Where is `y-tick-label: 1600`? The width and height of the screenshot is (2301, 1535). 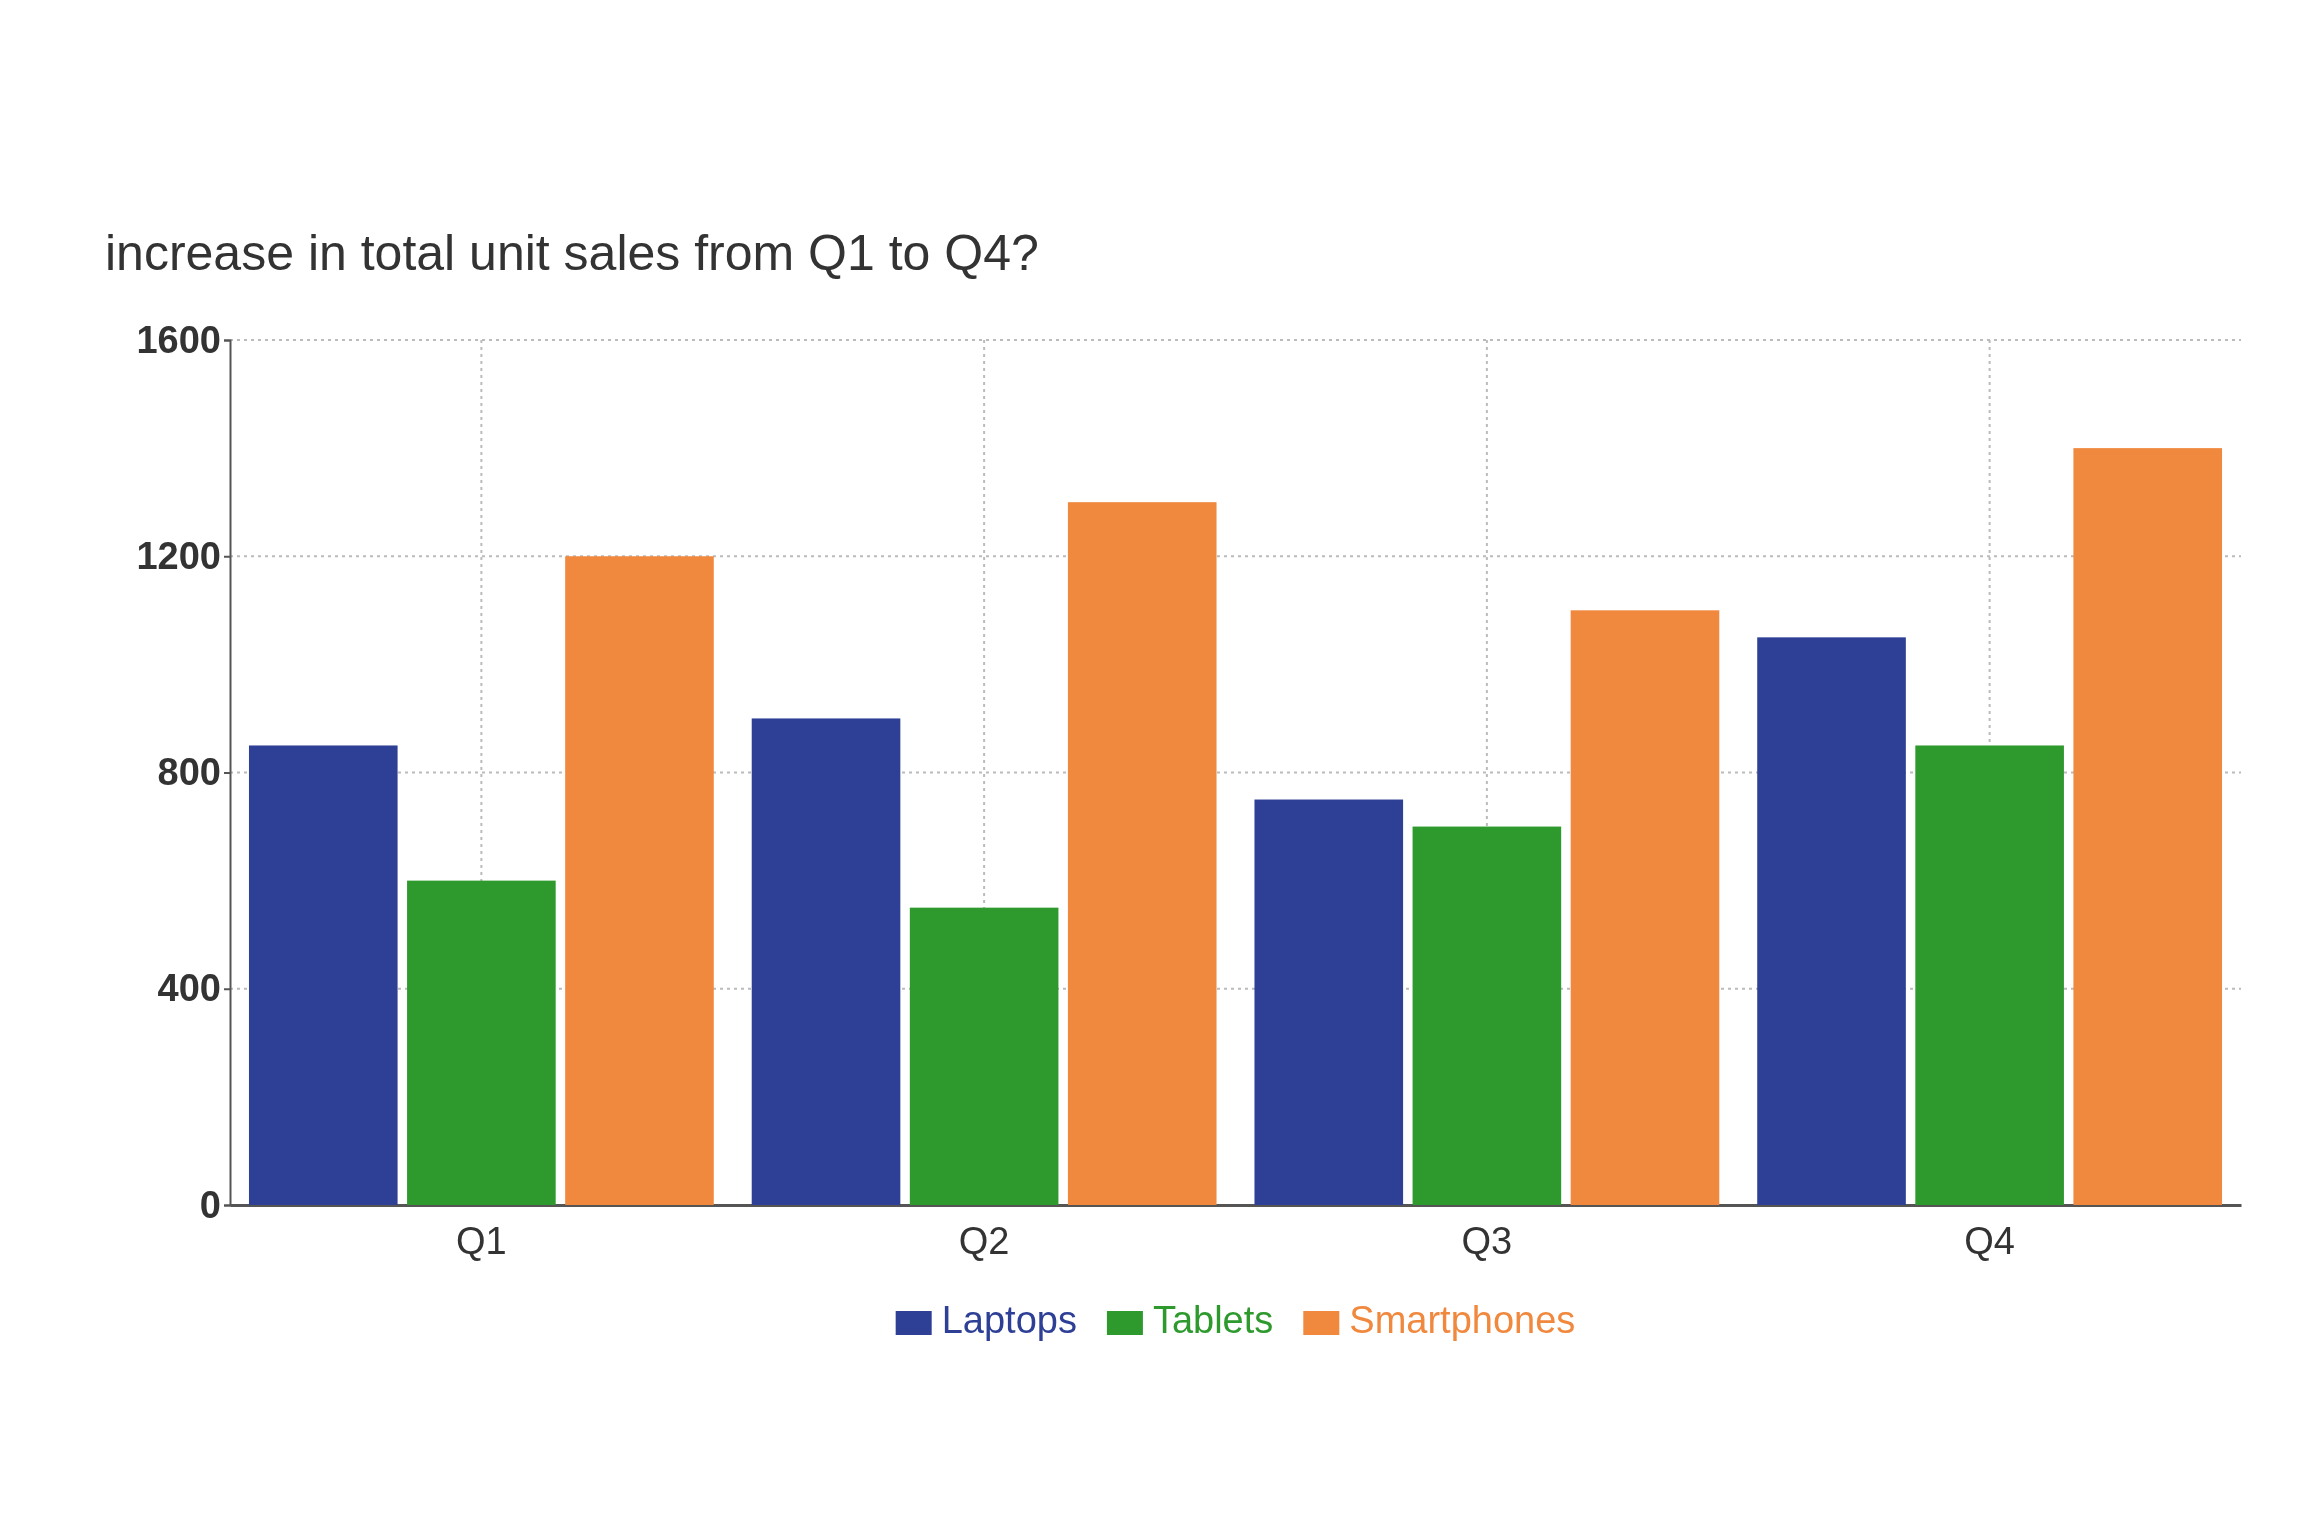
y-tick-label: 1600 is located at coordinates (178, 339).